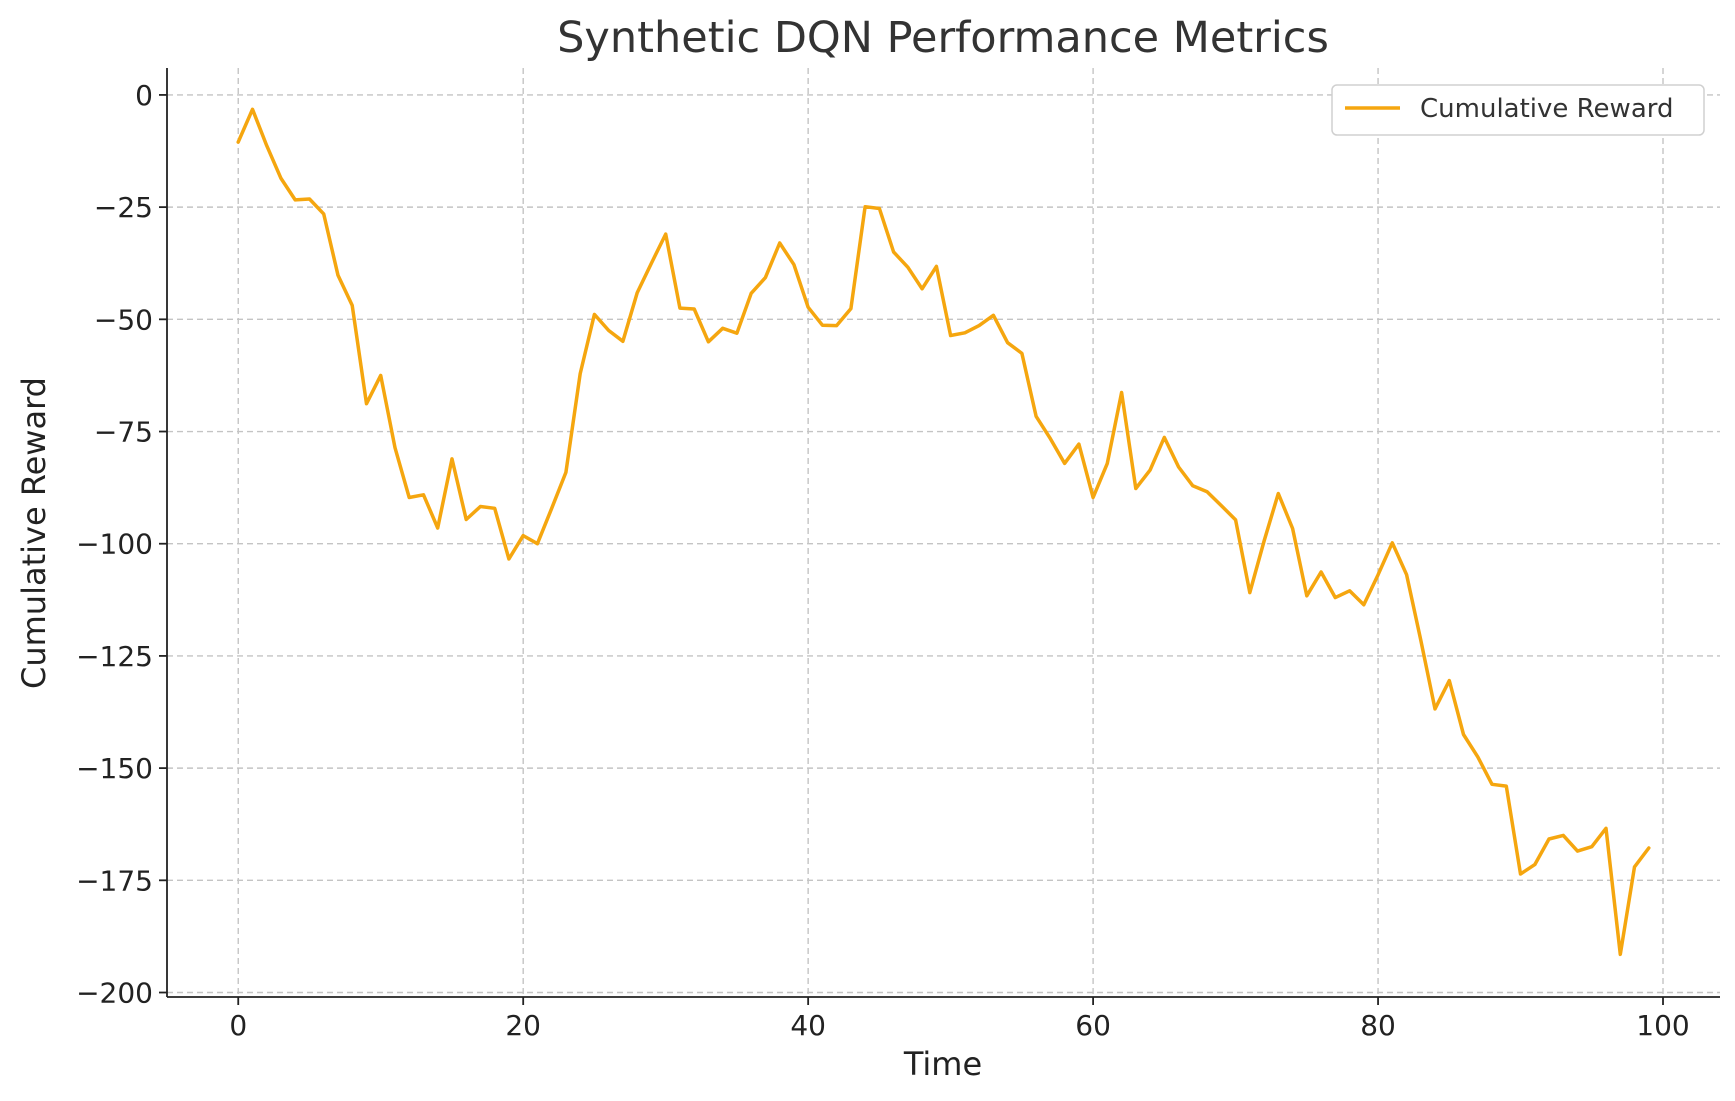 This screenshot has height=1101, width=1735. What do you see at coordinates (1662, 1025) in the screenshot?
I see `x-tick-label: 100` at bounding box center [1662, 1025].